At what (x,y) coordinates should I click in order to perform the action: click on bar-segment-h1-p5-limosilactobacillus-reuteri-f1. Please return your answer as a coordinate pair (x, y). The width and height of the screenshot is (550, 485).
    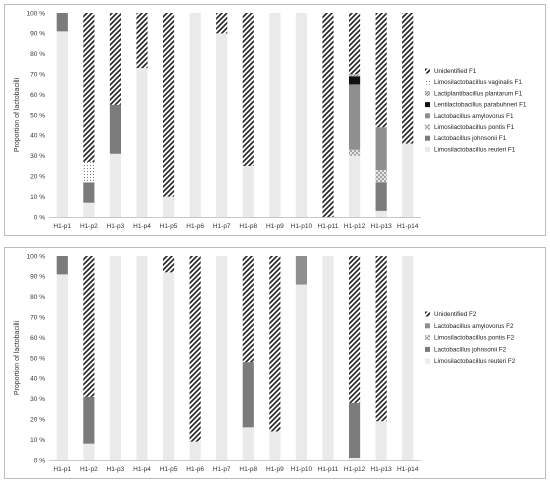
    Looking at the image, I should click on (168, 206).